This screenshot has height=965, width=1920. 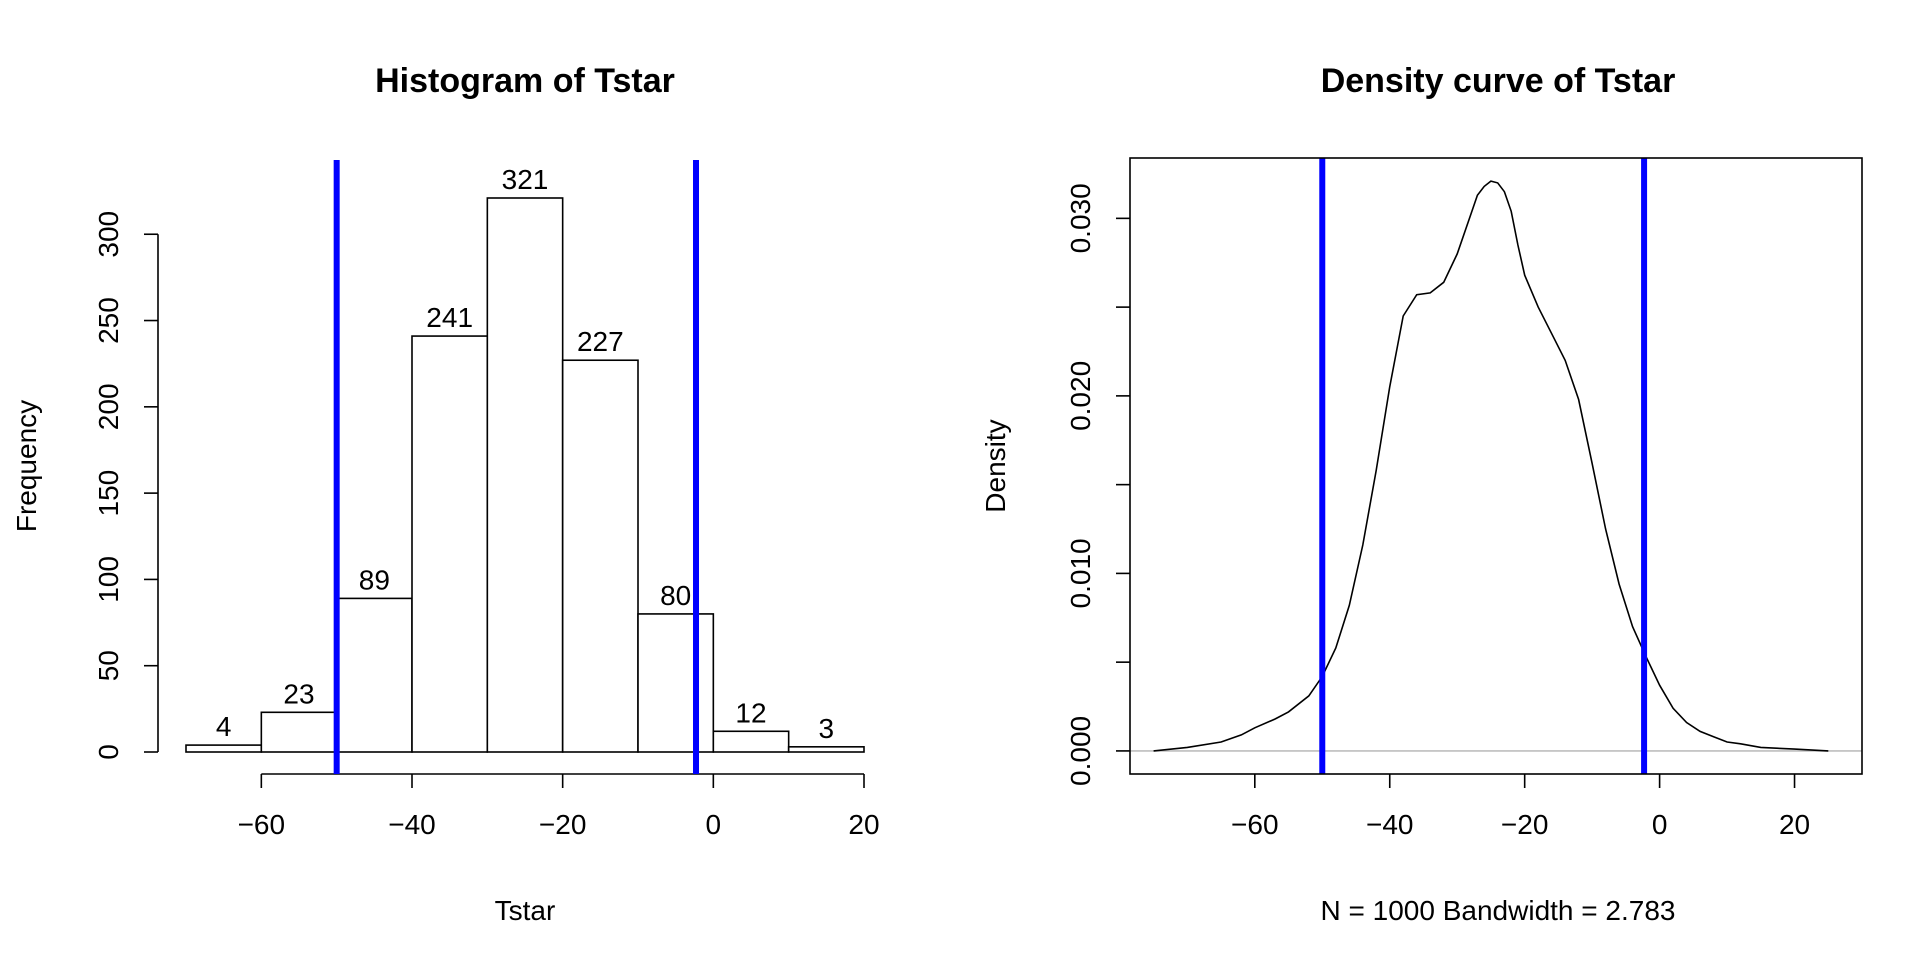 What do you see at coordinates (298, 693) in the screenshot?
I see `histogram-bar-count: 23` at bounding box center [298, 693].